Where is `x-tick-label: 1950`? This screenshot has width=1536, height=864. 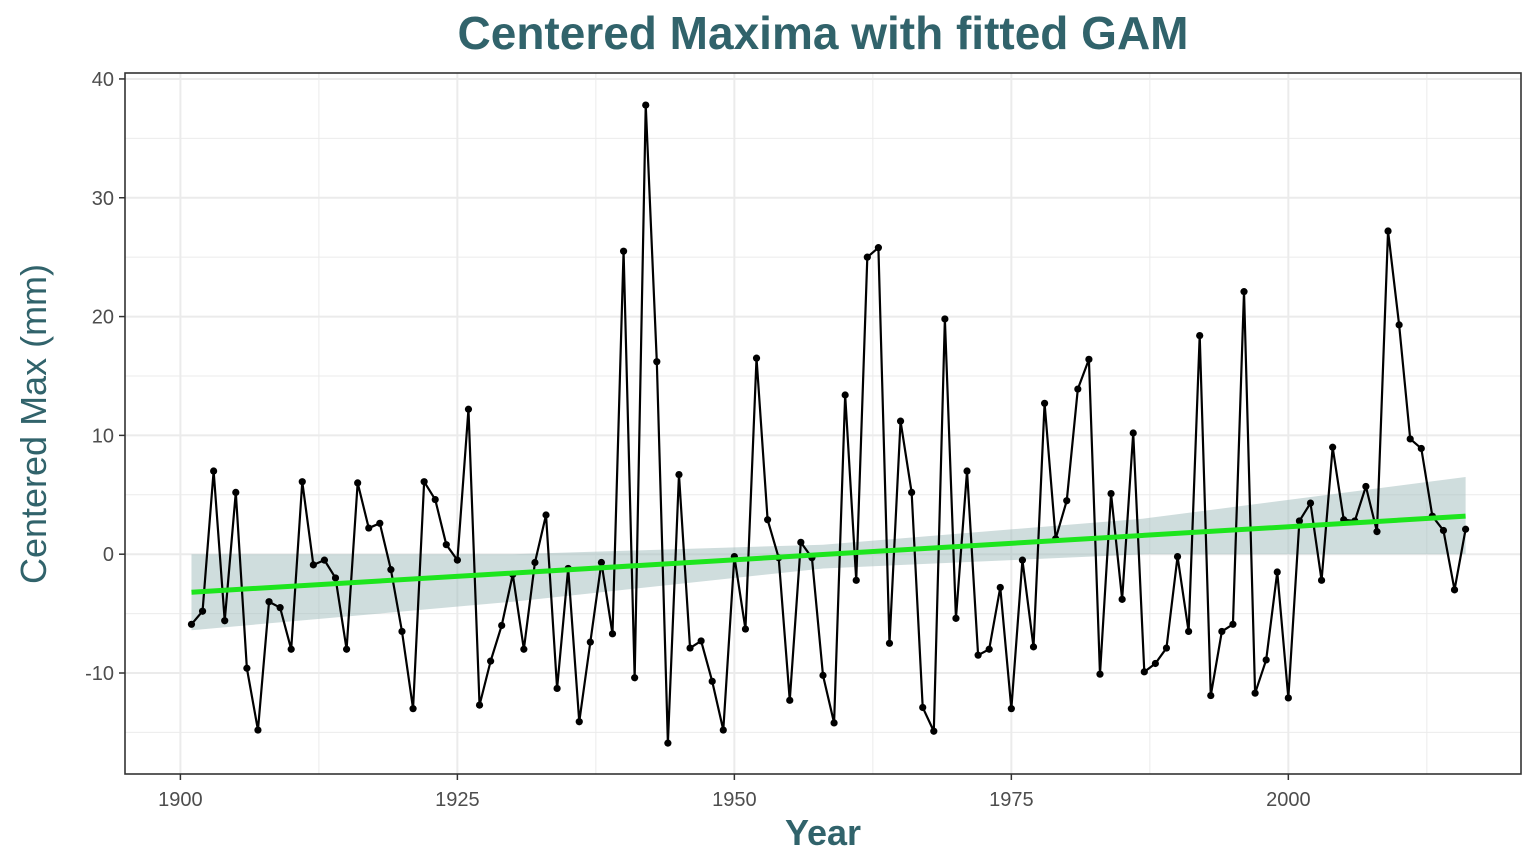 x-tick-label: 1950 is located at coordinates (734, 800).